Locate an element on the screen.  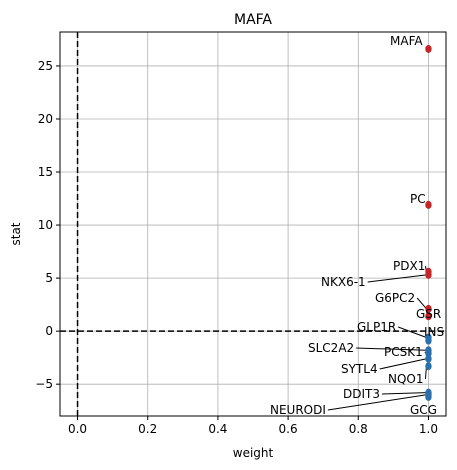
leader-line-neurodi is located at coordinates (377, 402).